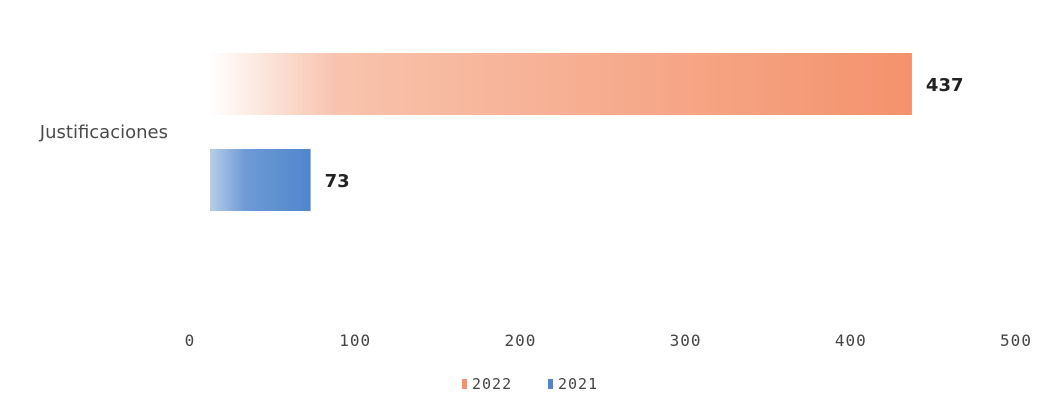  Describe the element at coordinates (686, 340) in the screenshot. I see `x-tick-label: 300` at that location.